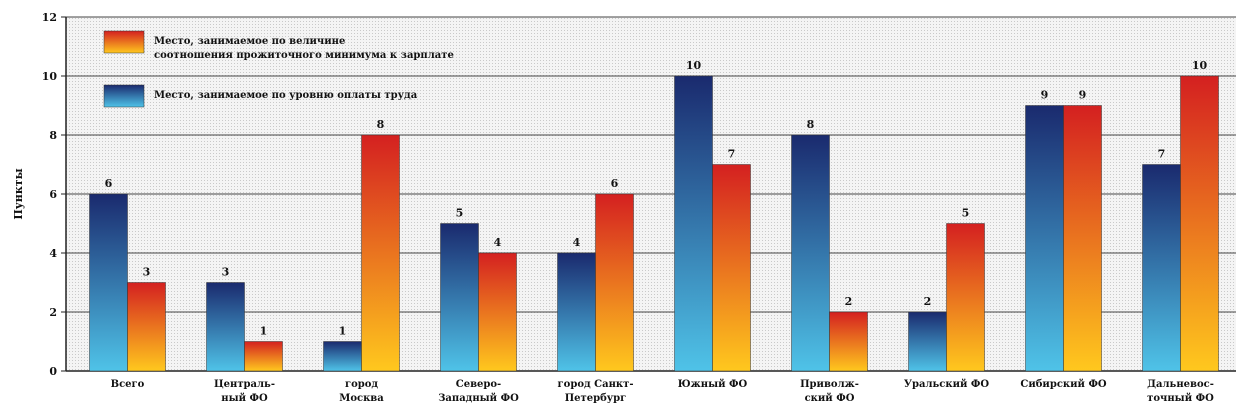  I want to click on y-tick-label: 12, so click(49, 17).